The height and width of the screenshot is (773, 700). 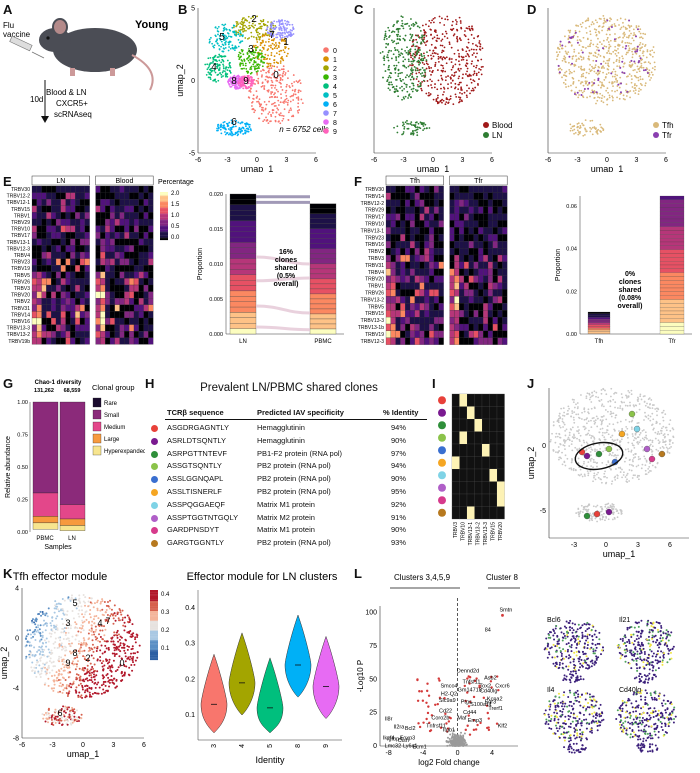 What do you see at coordinates (475, 721) in the screenshot?
I see `l-gene-label: Emp3` at bounding box center [475, 721].